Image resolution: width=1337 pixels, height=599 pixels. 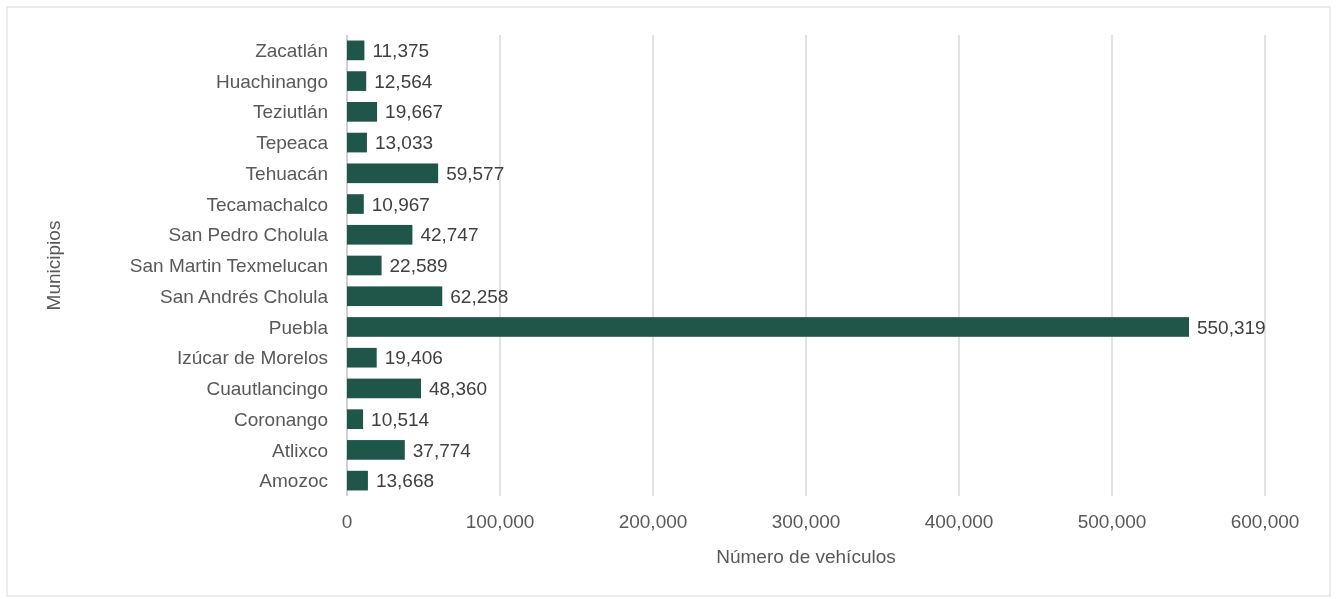 I want to click on x-tick-label: 500,000, so click(x=1112, y=521).